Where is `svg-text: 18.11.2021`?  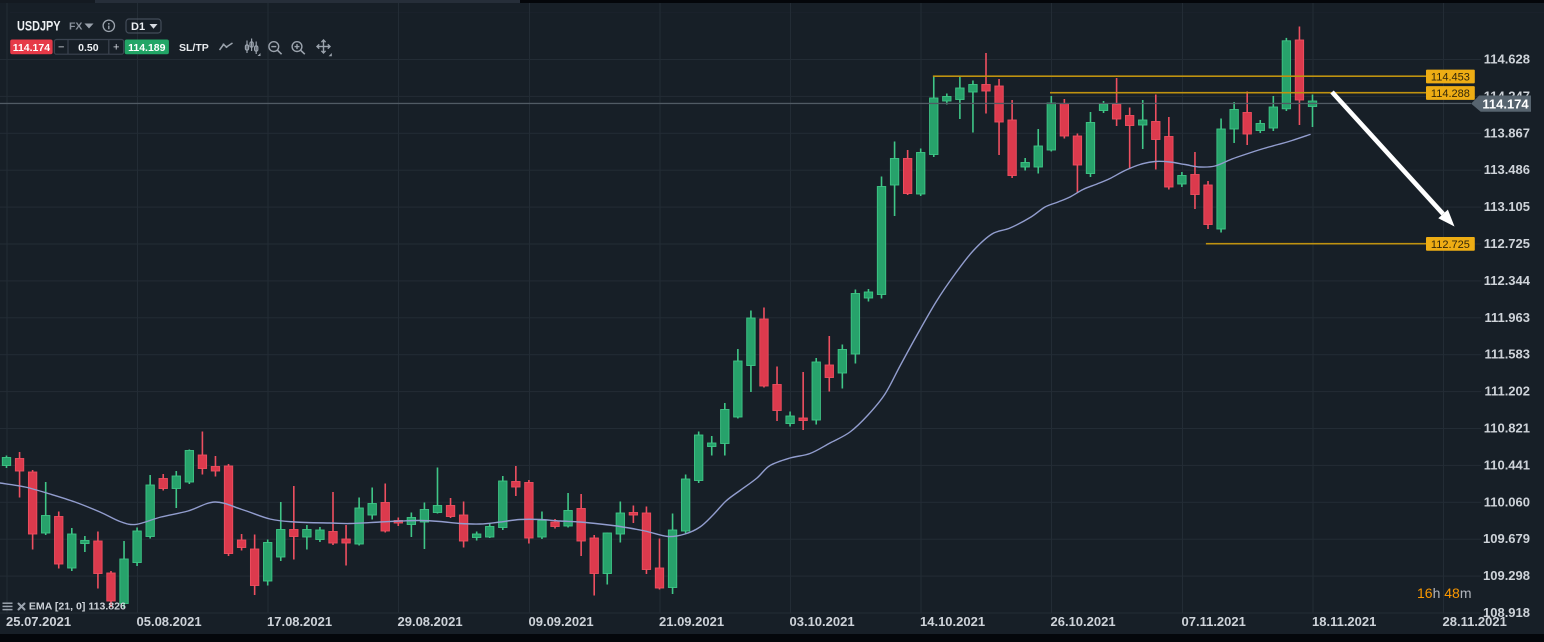
svg-text: 18.11.2021 is located at coordinates (1344, 621).